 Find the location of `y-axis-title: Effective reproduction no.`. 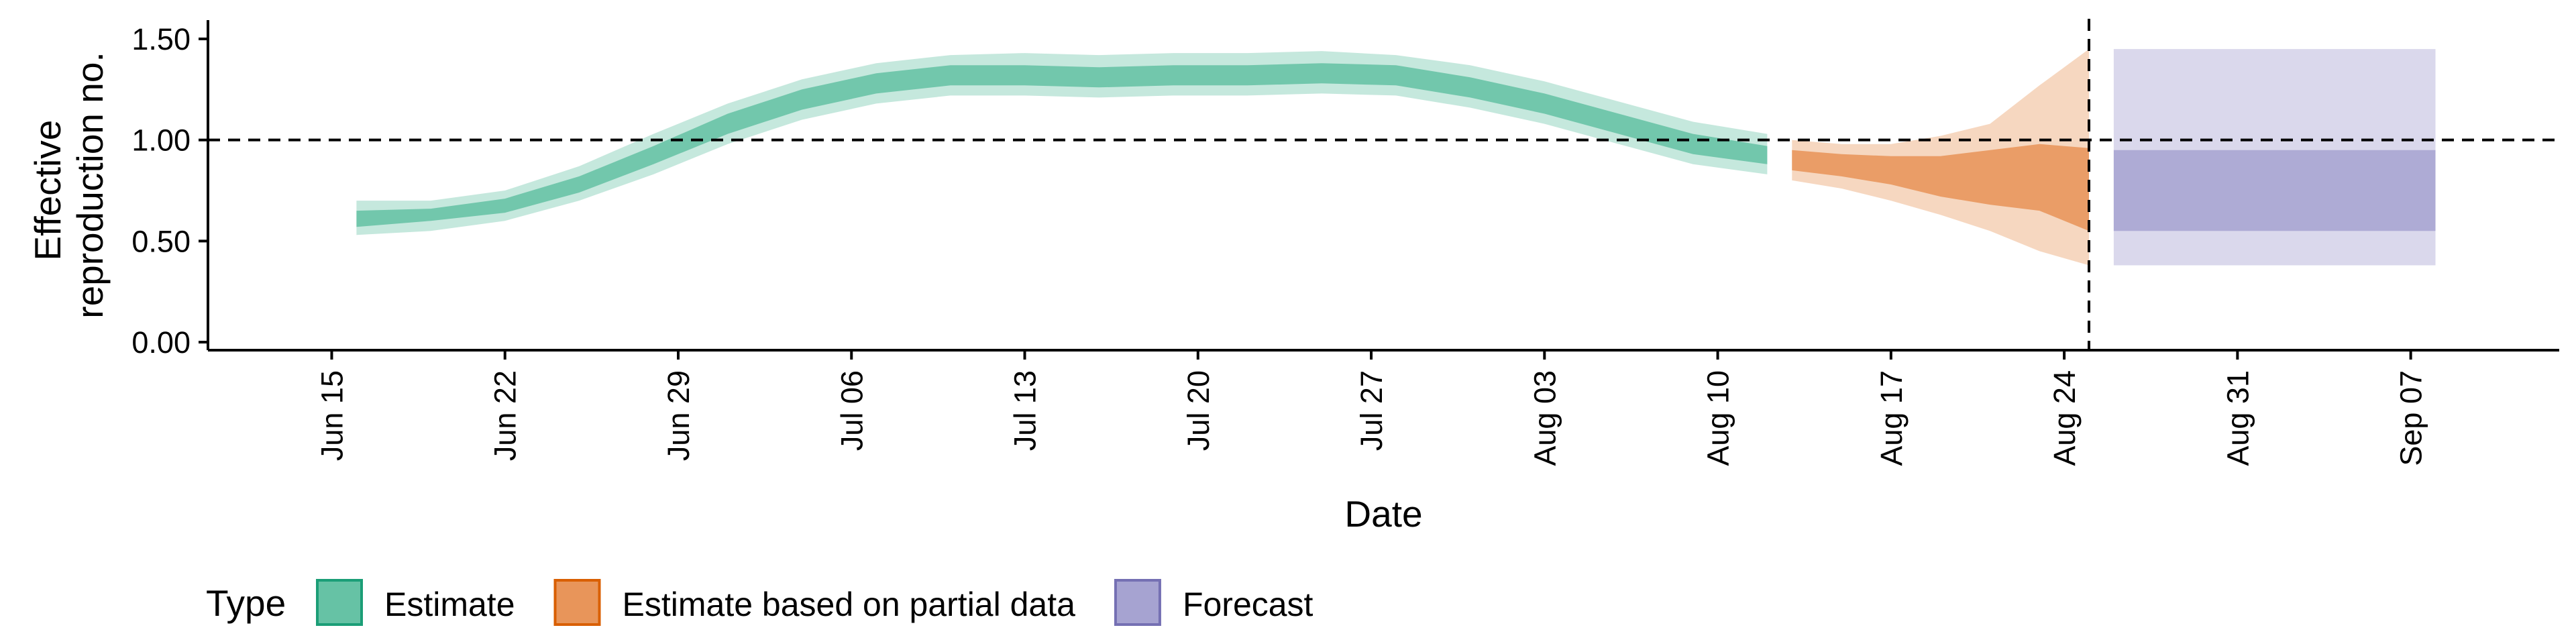

y-axis-title: Effective reproduction no. is located at coordinates (69, 185).